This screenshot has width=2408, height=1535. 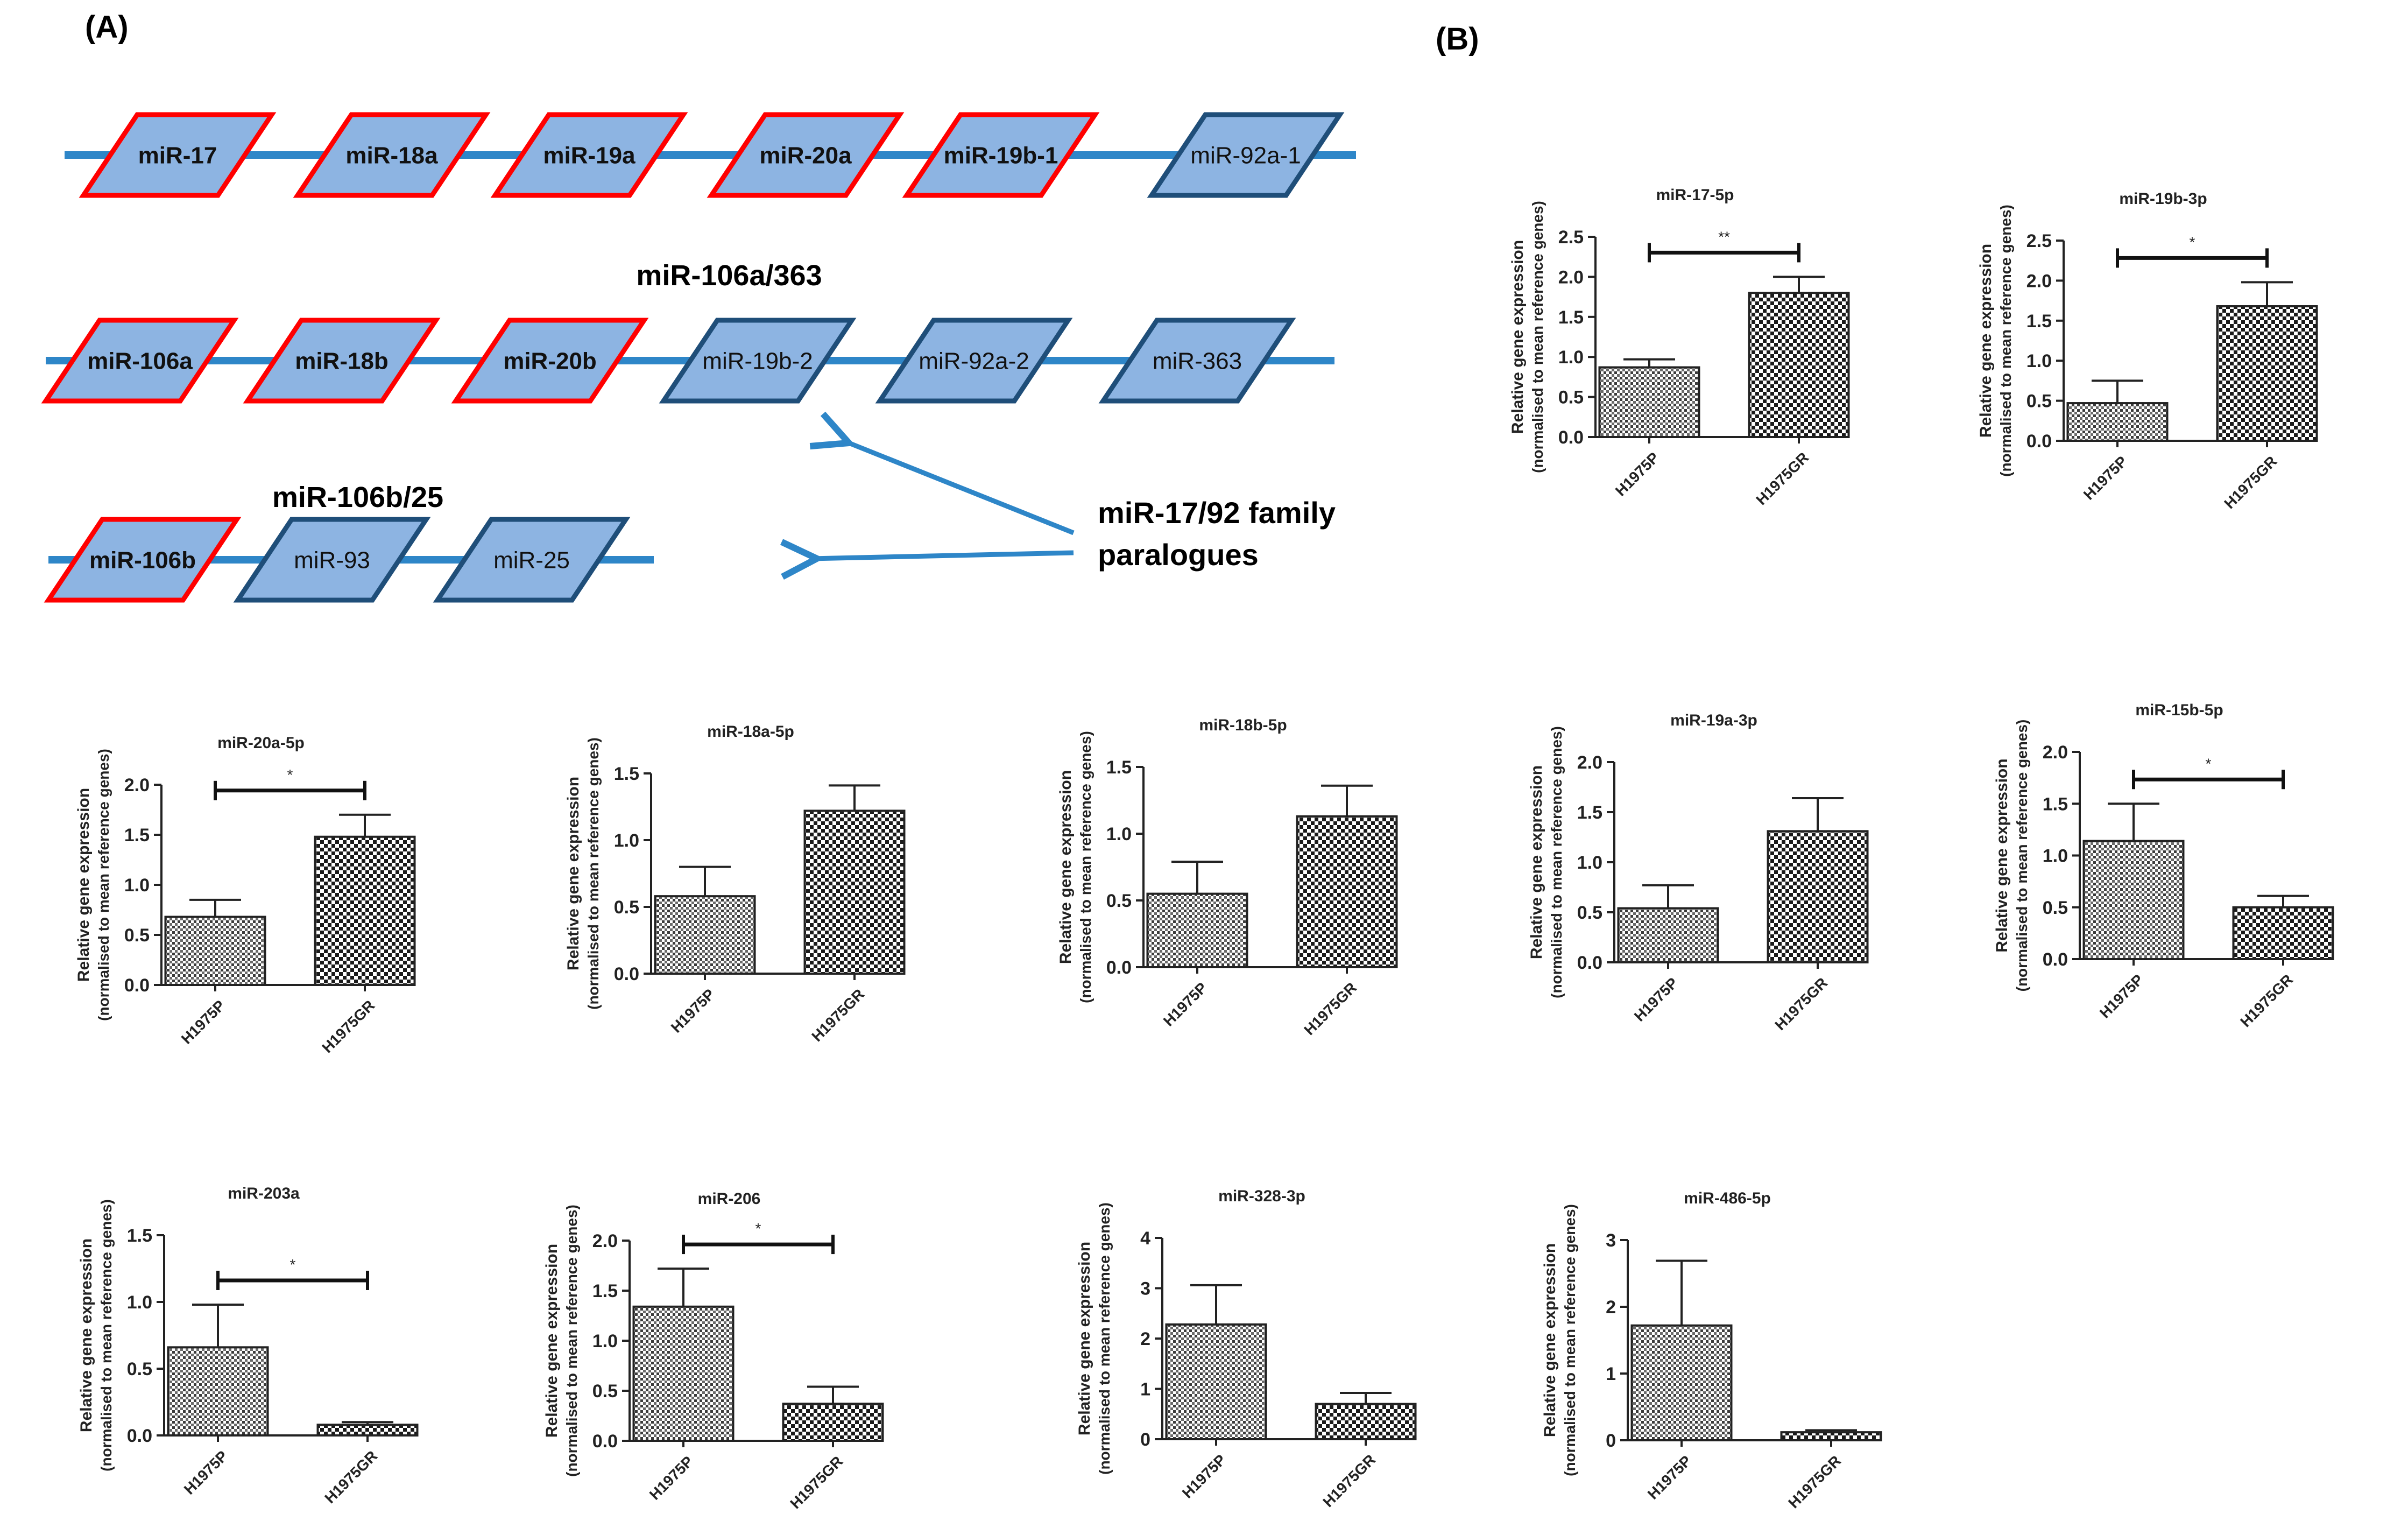 I want to click on cluster-member-label: miR-93, so click(x=332, y=560).